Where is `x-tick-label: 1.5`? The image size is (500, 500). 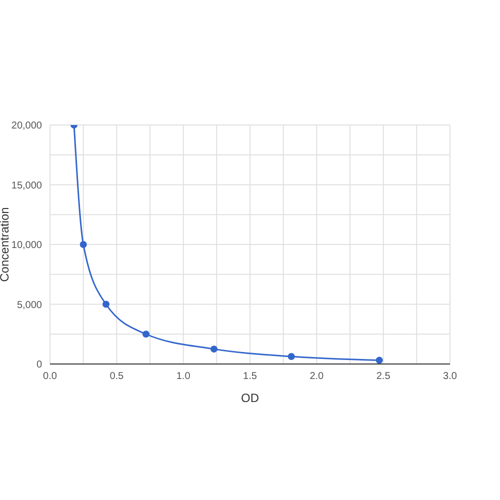 x-tick-label: 1.5 is located at coordinates (250, 376).